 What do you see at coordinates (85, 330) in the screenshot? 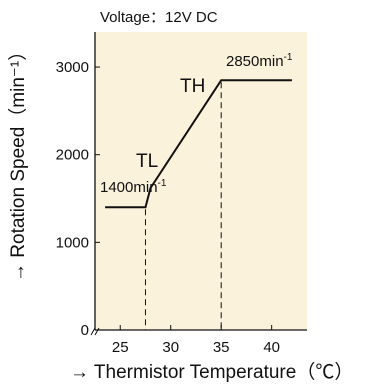
I see `y-tick-label: 0` at bounding box center [85, 330].